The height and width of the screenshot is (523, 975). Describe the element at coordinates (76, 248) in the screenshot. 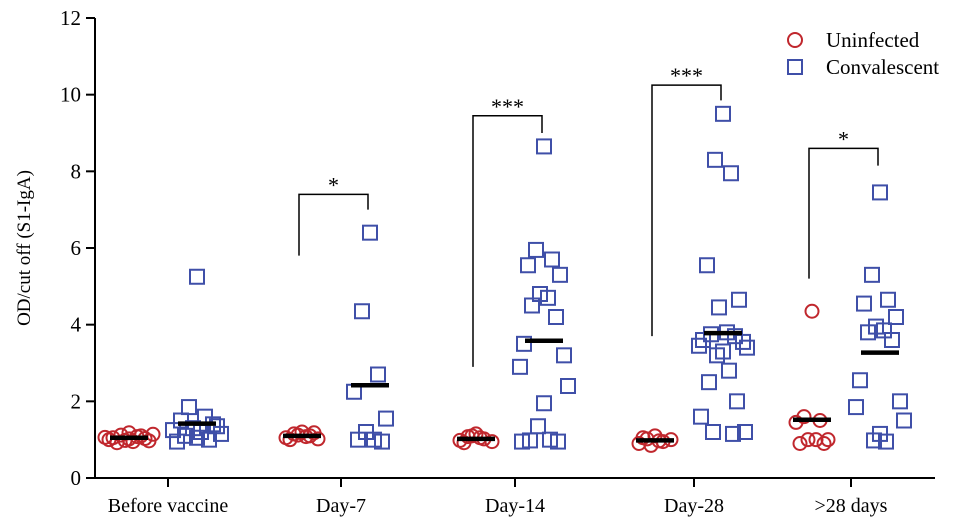

I see `y-tick-label: 6` at that location.